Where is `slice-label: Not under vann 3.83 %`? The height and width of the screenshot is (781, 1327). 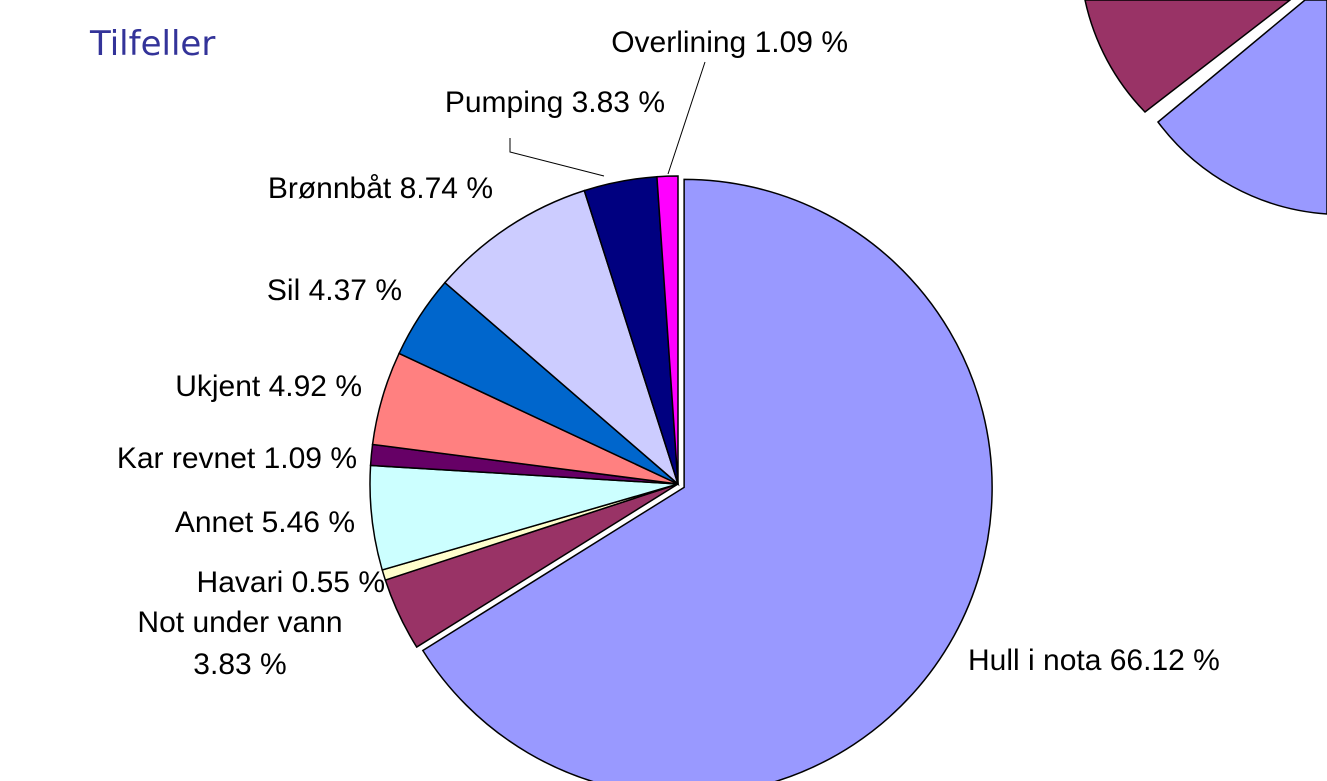
slice-label: Not under vann 3.83 % is located at coordinates (239, 643).